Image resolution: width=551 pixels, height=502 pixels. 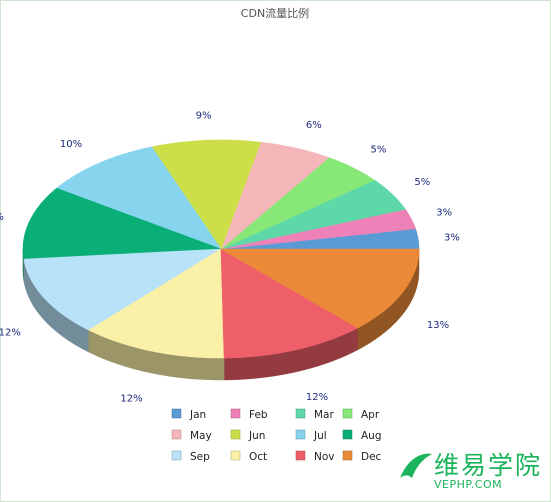 What do you see at coordinates (235, 413) in the screenshot?
I see `legend-swatch-feb` at bounding box center [235, 413].